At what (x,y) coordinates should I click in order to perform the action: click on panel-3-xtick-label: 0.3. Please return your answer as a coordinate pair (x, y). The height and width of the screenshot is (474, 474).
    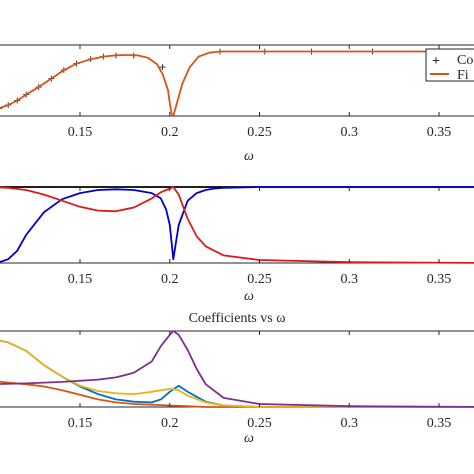
    Looking at the image, I should click on (350, 423).